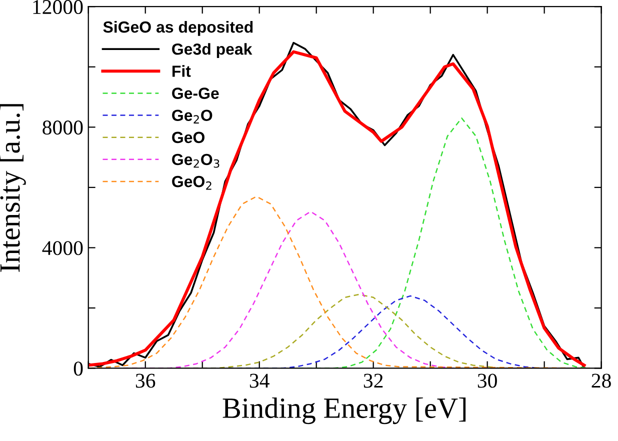 Image resolution: width=618 pixels, height=441 pixels. Describe the element at coordinates (62, 127) in the screenshot. I see `y-tick-label: 8000` at that location.